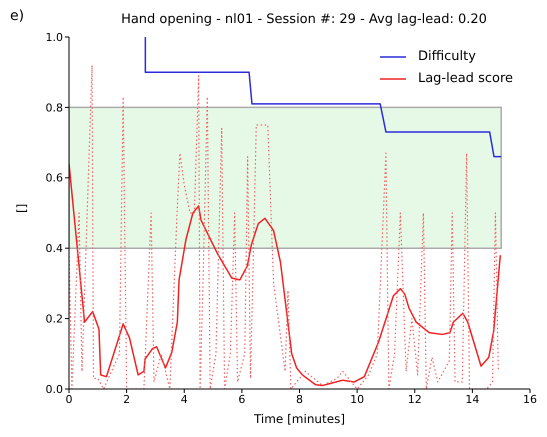 Image resolution: width=547 pixels, height=437 pixels. I want to click on x-tick-label: 16, so click(530, 399).